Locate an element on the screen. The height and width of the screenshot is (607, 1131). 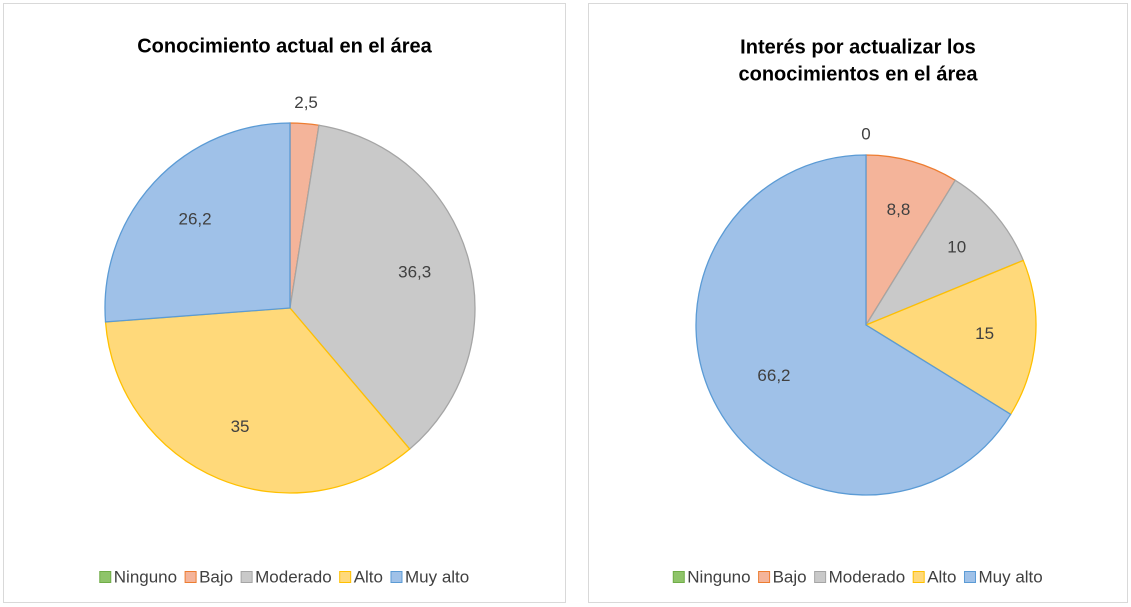
data-label: 0 is located at coordinates (865, 133).